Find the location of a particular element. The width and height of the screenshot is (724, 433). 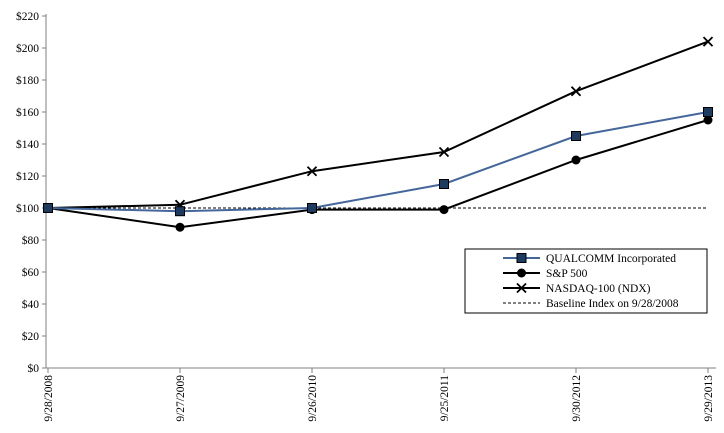

y-axis-tick-label: $40 is located at coordinates (31, 304).